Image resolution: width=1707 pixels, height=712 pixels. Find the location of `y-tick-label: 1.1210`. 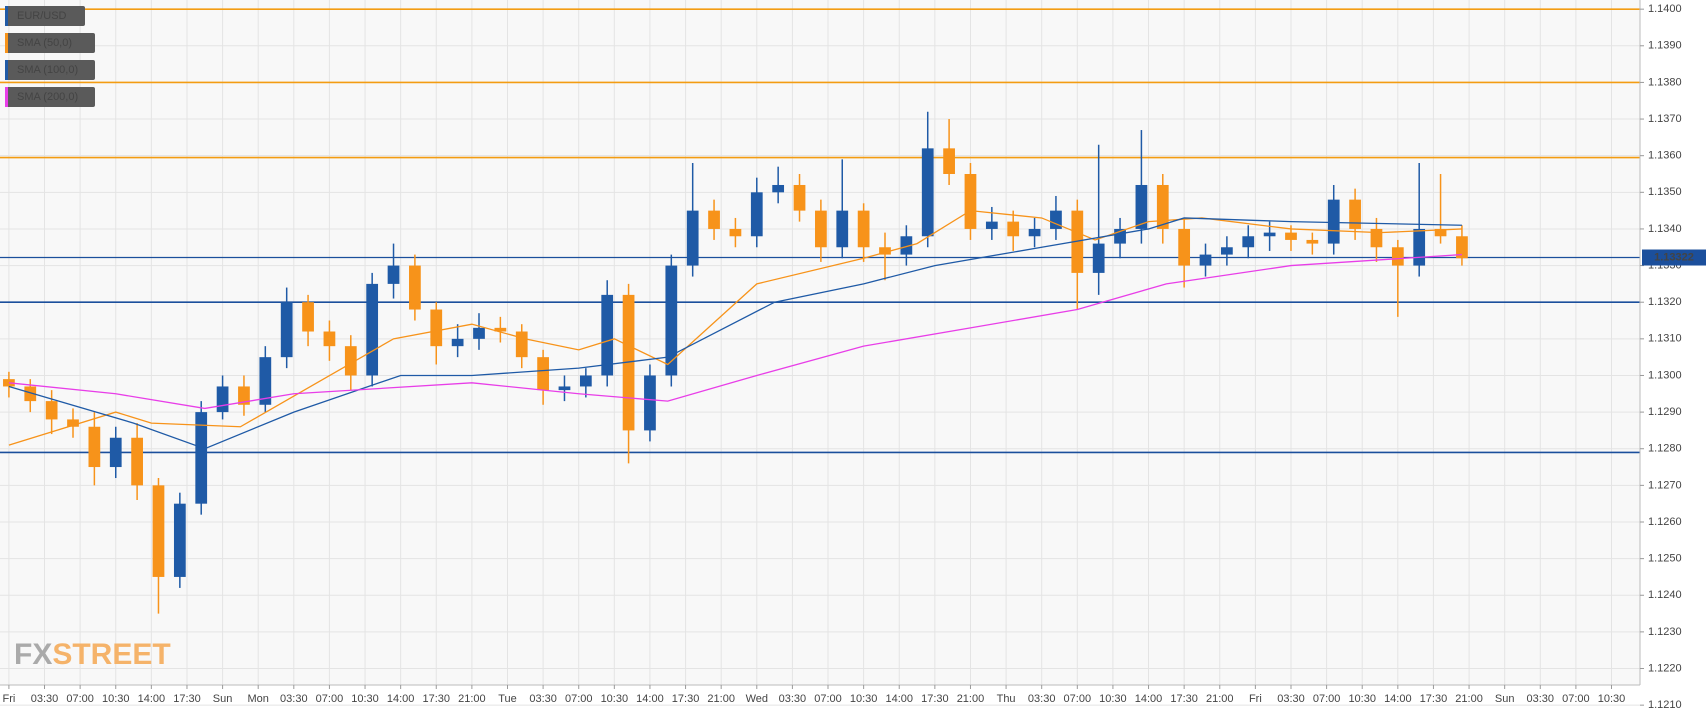

y-tick-label: 1.1210 is located at coordinates (1665, 705).